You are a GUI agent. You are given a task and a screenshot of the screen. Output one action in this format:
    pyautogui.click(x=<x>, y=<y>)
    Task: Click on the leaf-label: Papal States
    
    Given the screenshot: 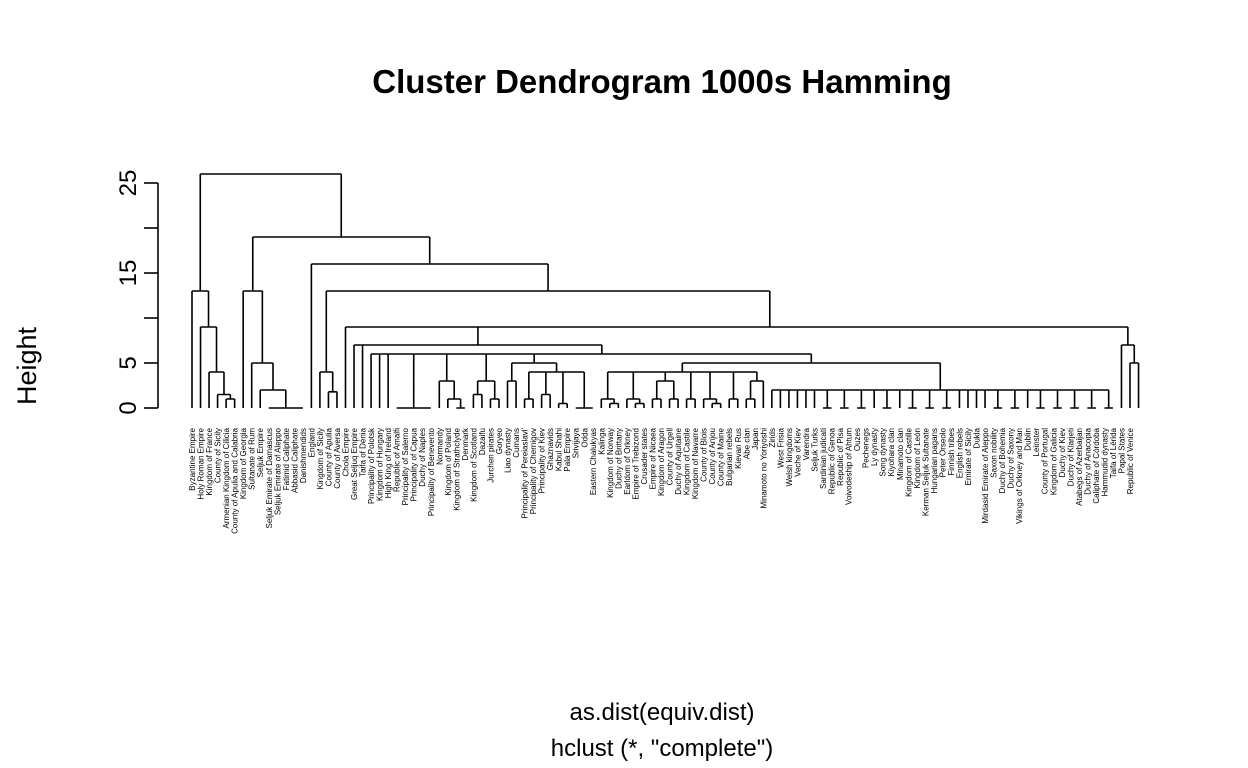 What is the action you would take?
    pyautogui.click(x=1121, y=450)
    